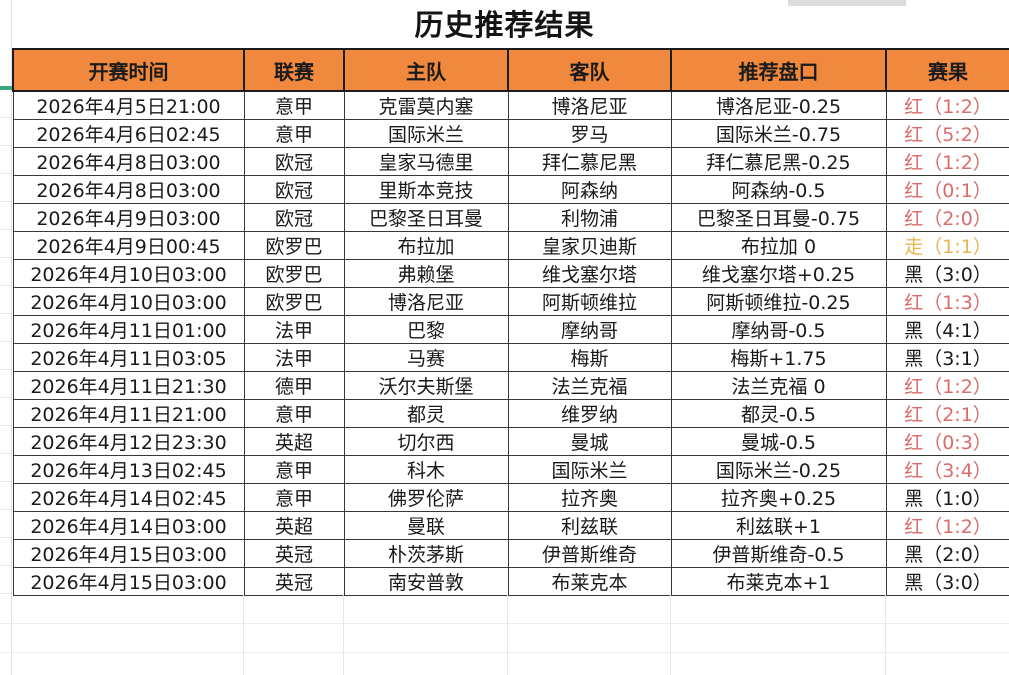 The width and height of the screenshot is (1009, 675). I want to click on cell-away: 曼城, so click(589, 441).